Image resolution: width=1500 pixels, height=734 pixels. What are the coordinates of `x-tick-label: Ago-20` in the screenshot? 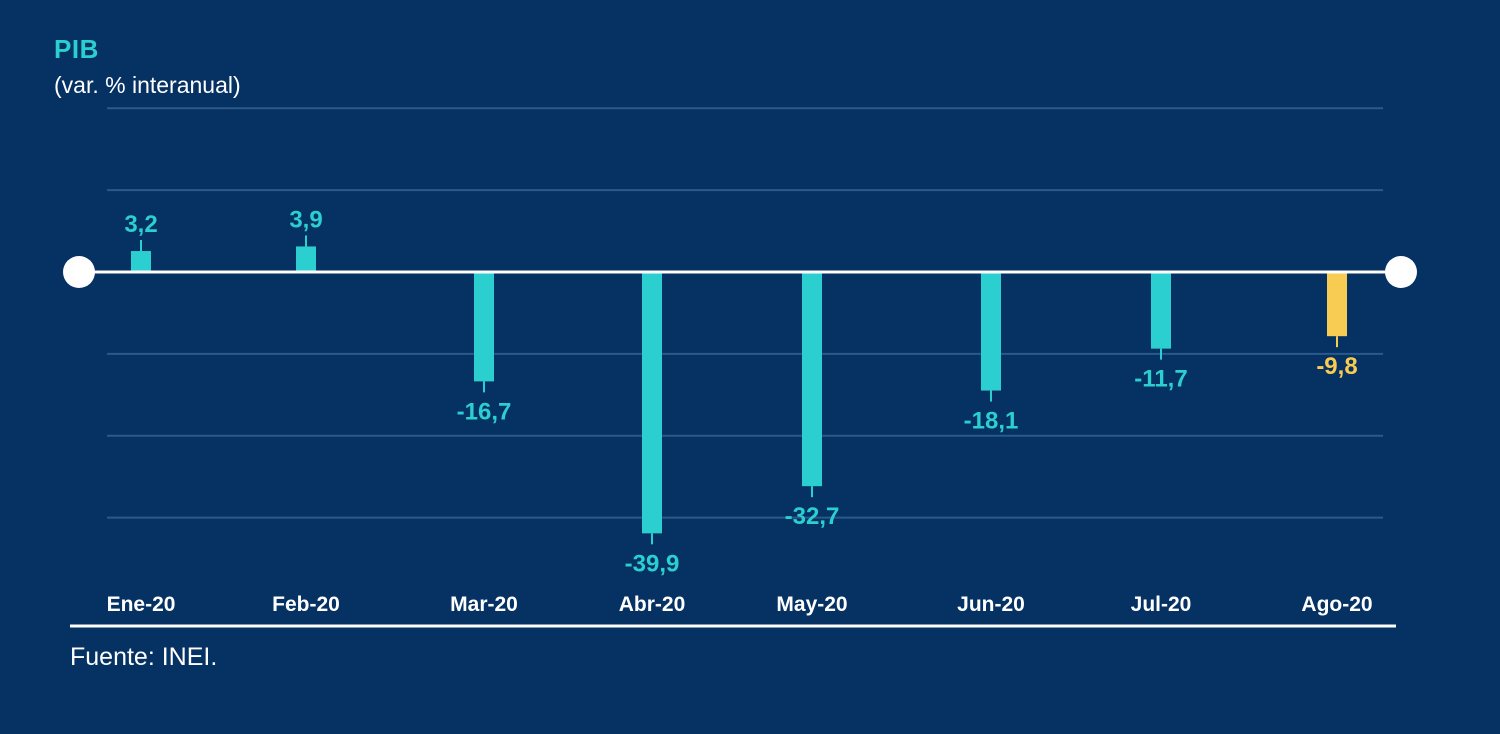 It's located at (1336, 604).